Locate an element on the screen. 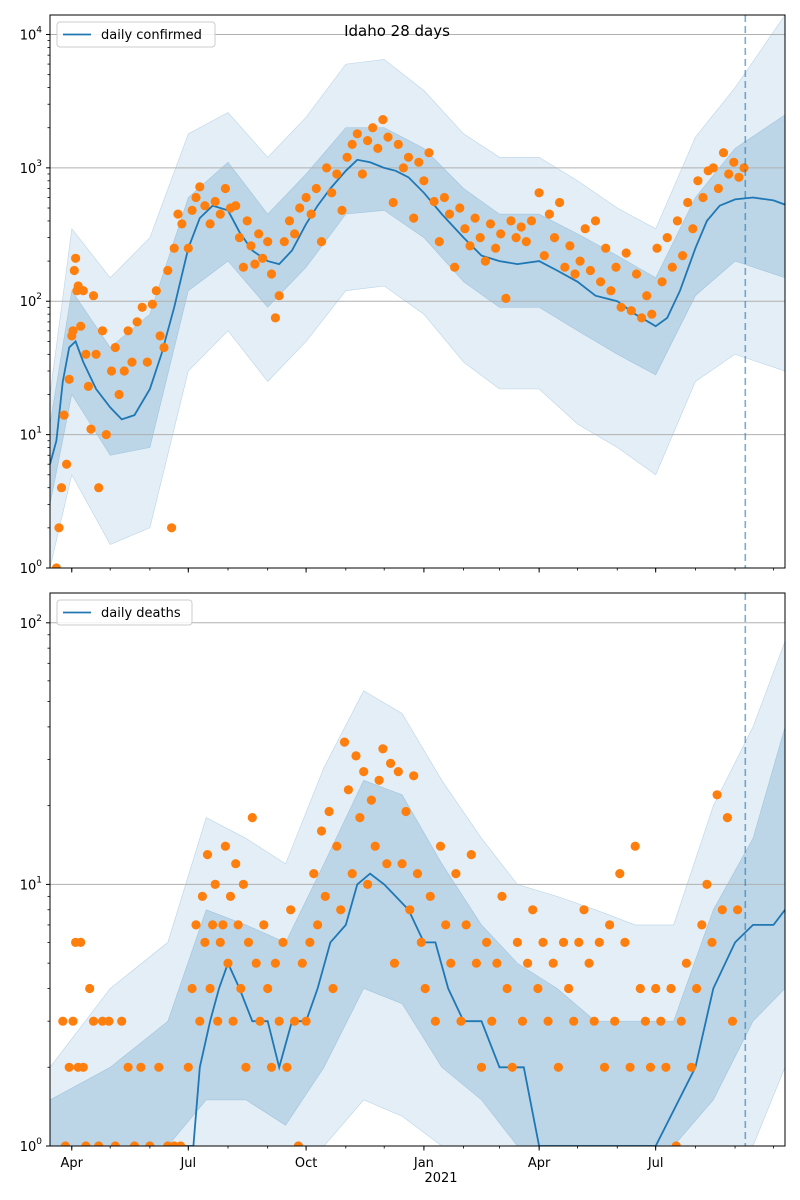 Image resolution: width=800 pixels, height=1200 pixels. legend-box is located at coordinates (136, 34).